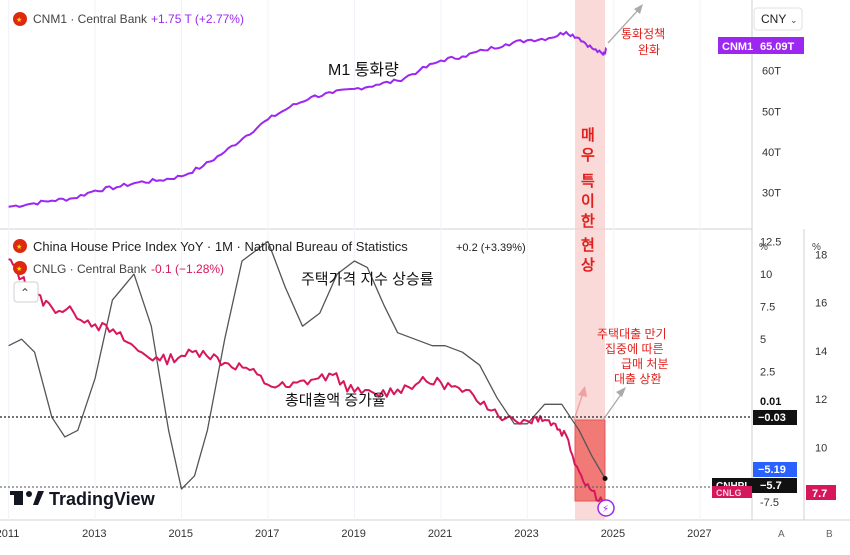 Image resolution: width=850 pixels, height=555 pixels. Describe the element at coordinates (763, 247) in the screenshot. I see `axis-unit-left: %` at that location.